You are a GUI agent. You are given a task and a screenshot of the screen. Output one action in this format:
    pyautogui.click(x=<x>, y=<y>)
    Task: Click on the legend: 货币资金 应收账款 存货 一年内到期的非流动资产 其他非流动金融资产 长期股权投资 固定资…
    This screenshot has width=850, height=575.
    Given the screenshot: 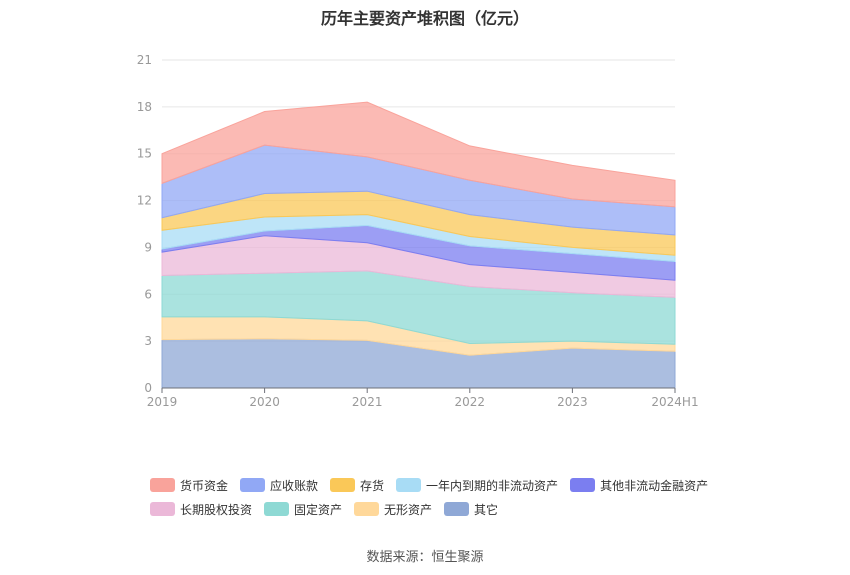 What is the action you would take?
    pyautogui.click(x=450, y=497)
    